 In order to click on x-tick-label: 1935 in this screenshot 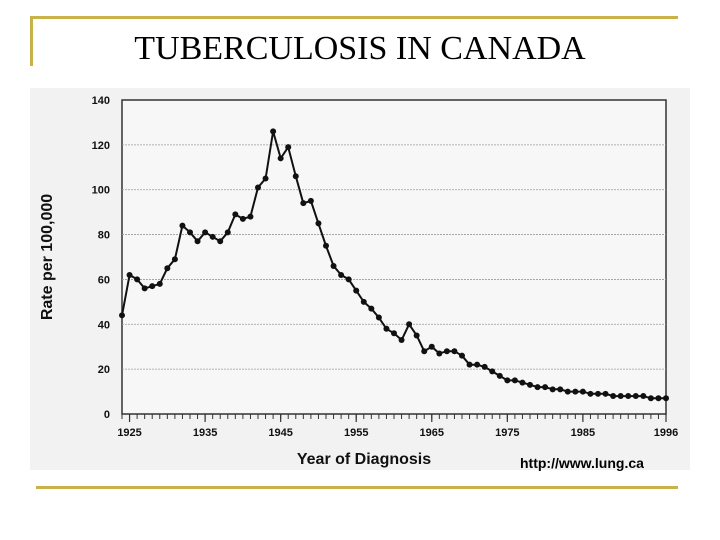, I will do `click(205, 433)`.